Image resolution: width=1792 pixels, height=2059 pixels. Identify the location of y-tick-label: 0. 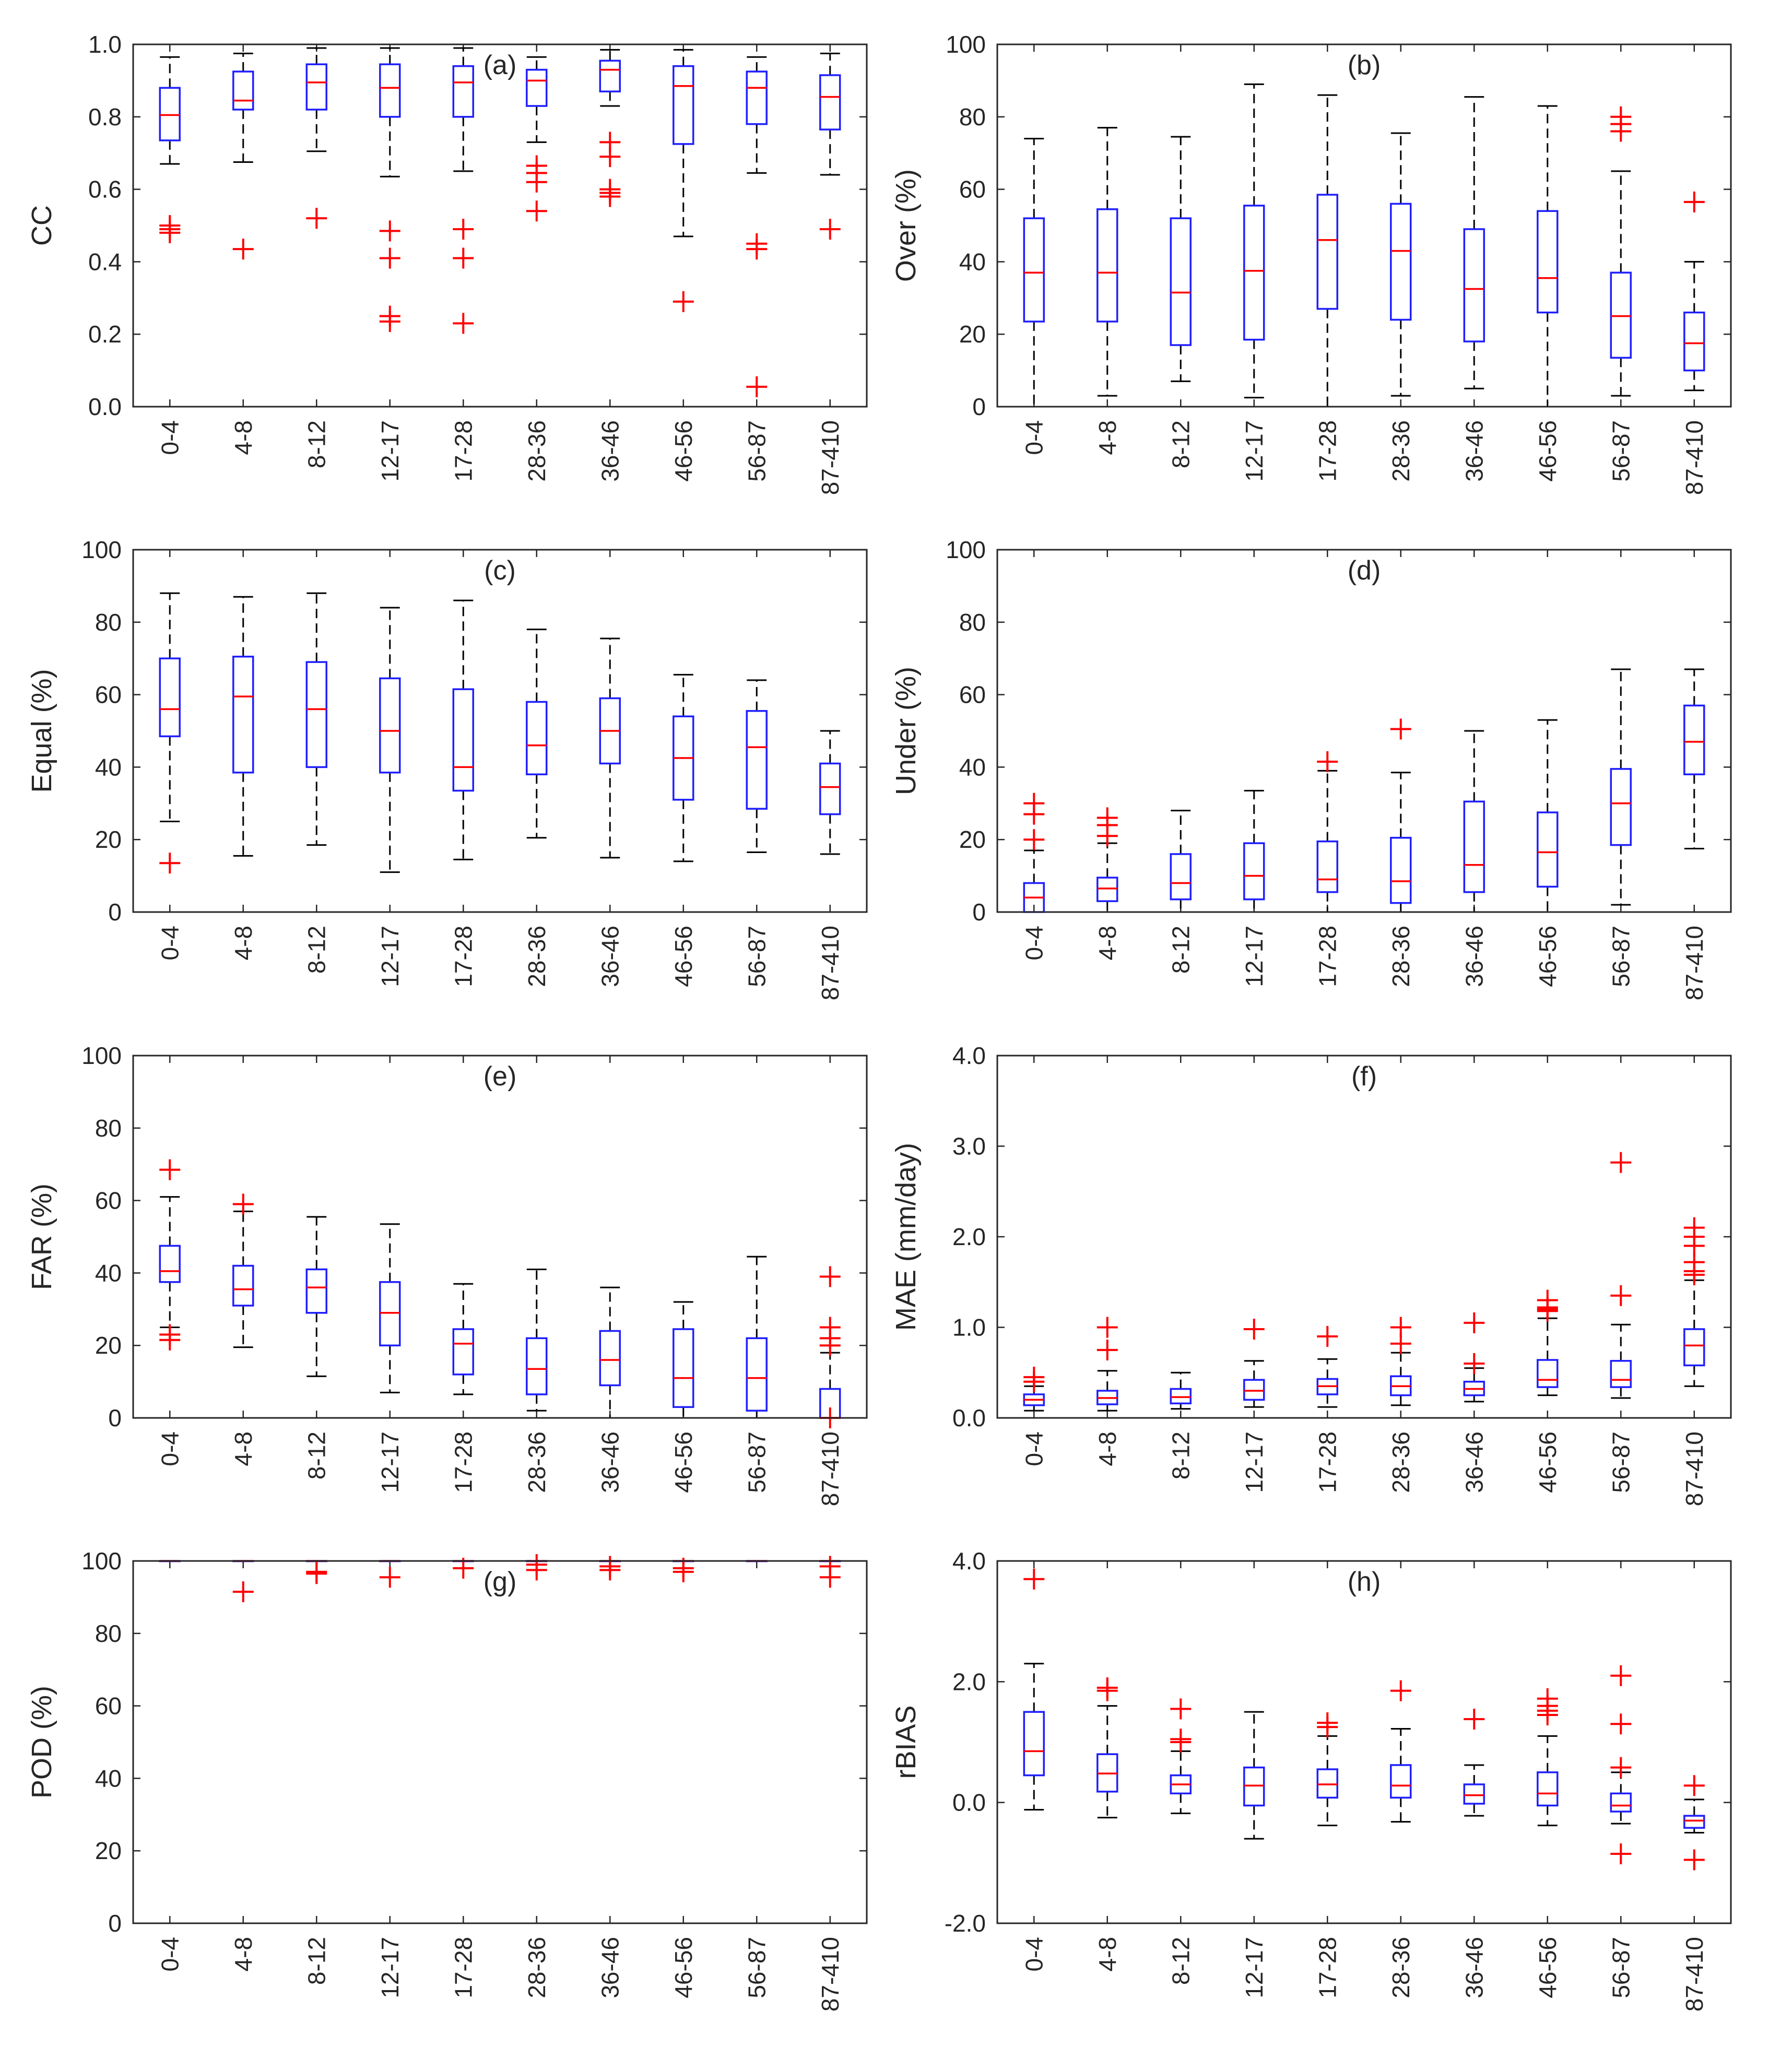
(979, 912).